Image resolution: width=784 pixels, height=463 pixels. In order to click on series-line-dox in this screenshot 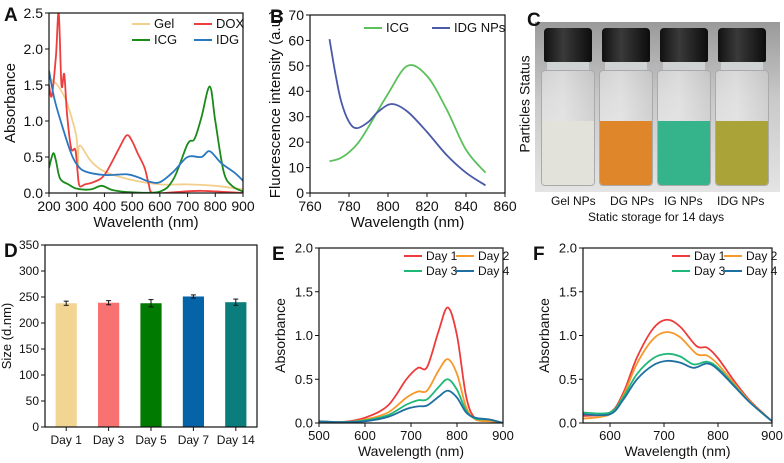, I will do `click(146, 103)`.